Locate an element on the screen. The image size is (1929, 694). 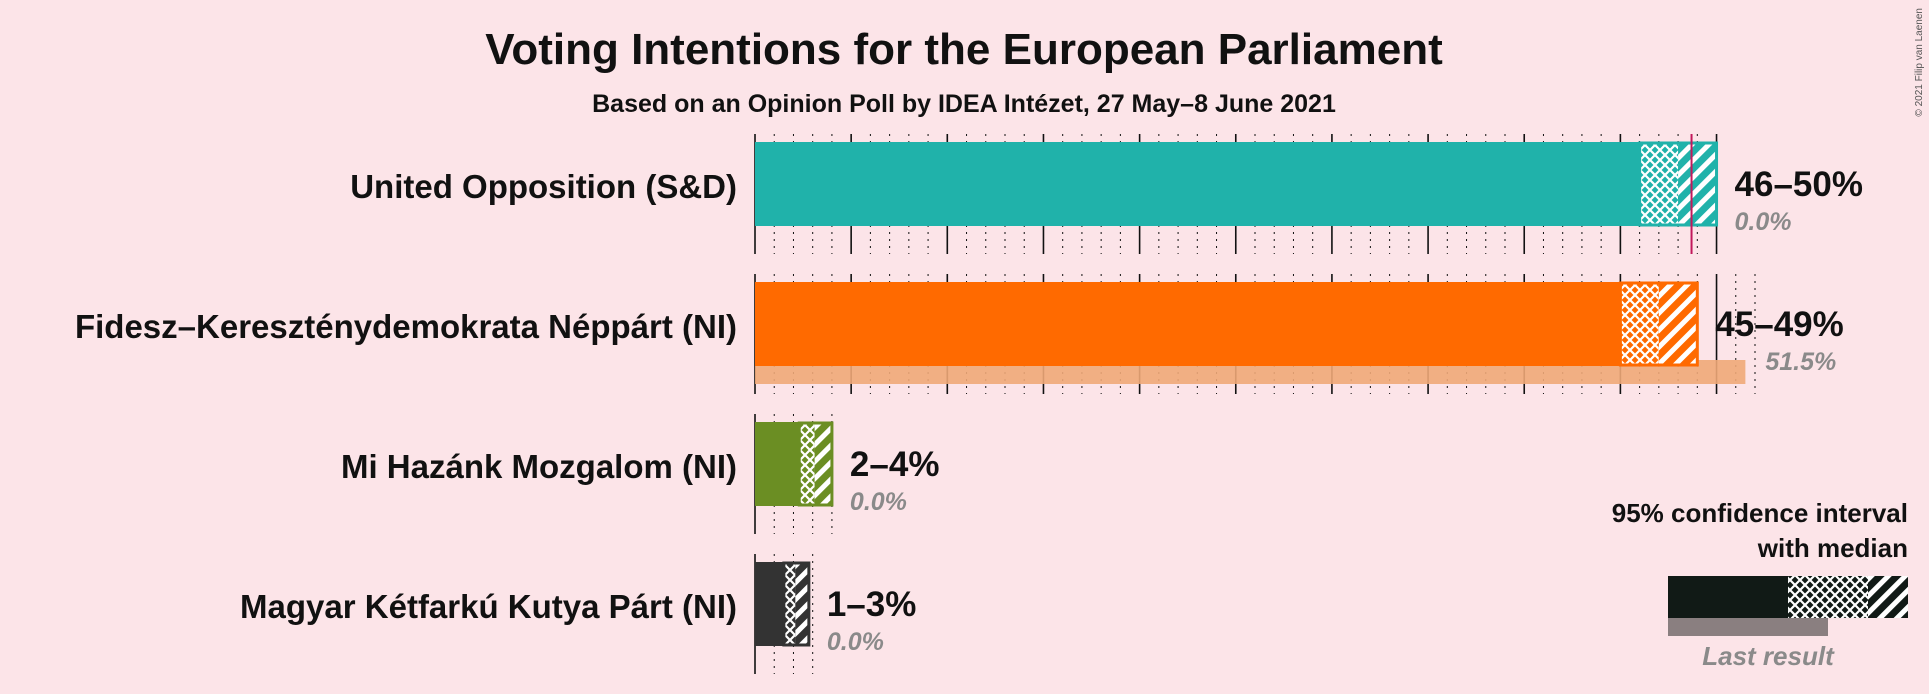
copyright: © 2021 Filip van Laenen is located at coordinates (1919, 62).